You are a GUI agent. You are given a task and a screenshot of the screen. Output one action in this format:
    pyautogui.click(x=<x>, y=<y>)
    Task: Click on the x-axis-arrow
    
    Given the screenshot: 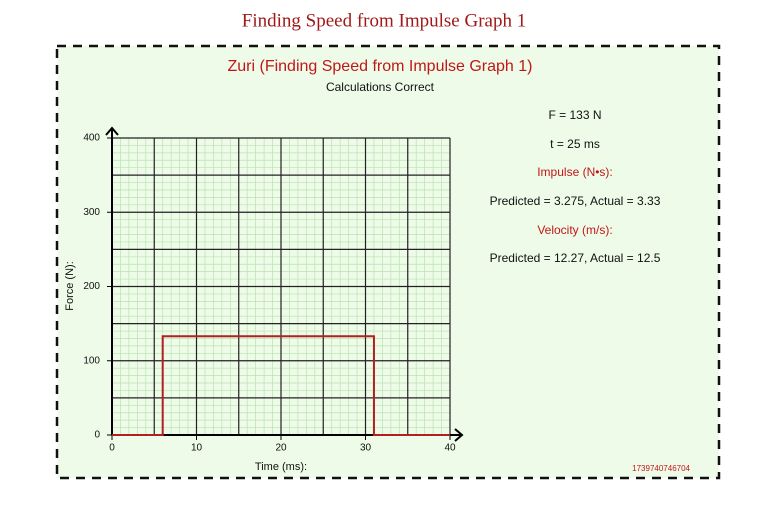 What is the action you would take?
    pyautogui.click(x=459, y=435)
    